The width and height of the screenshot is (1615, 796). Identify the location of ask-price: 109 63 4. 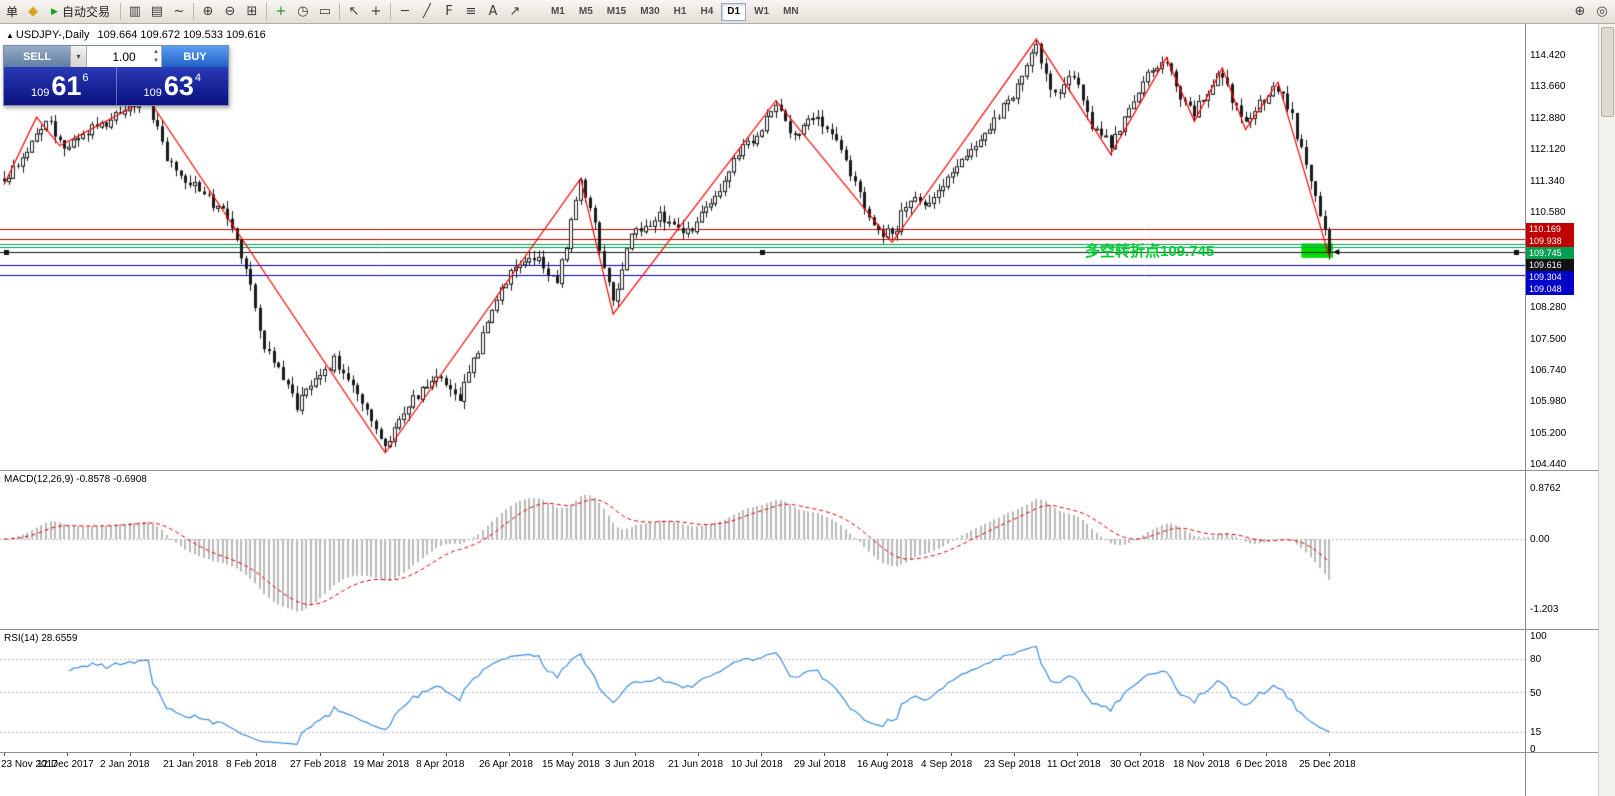
(172, 86).